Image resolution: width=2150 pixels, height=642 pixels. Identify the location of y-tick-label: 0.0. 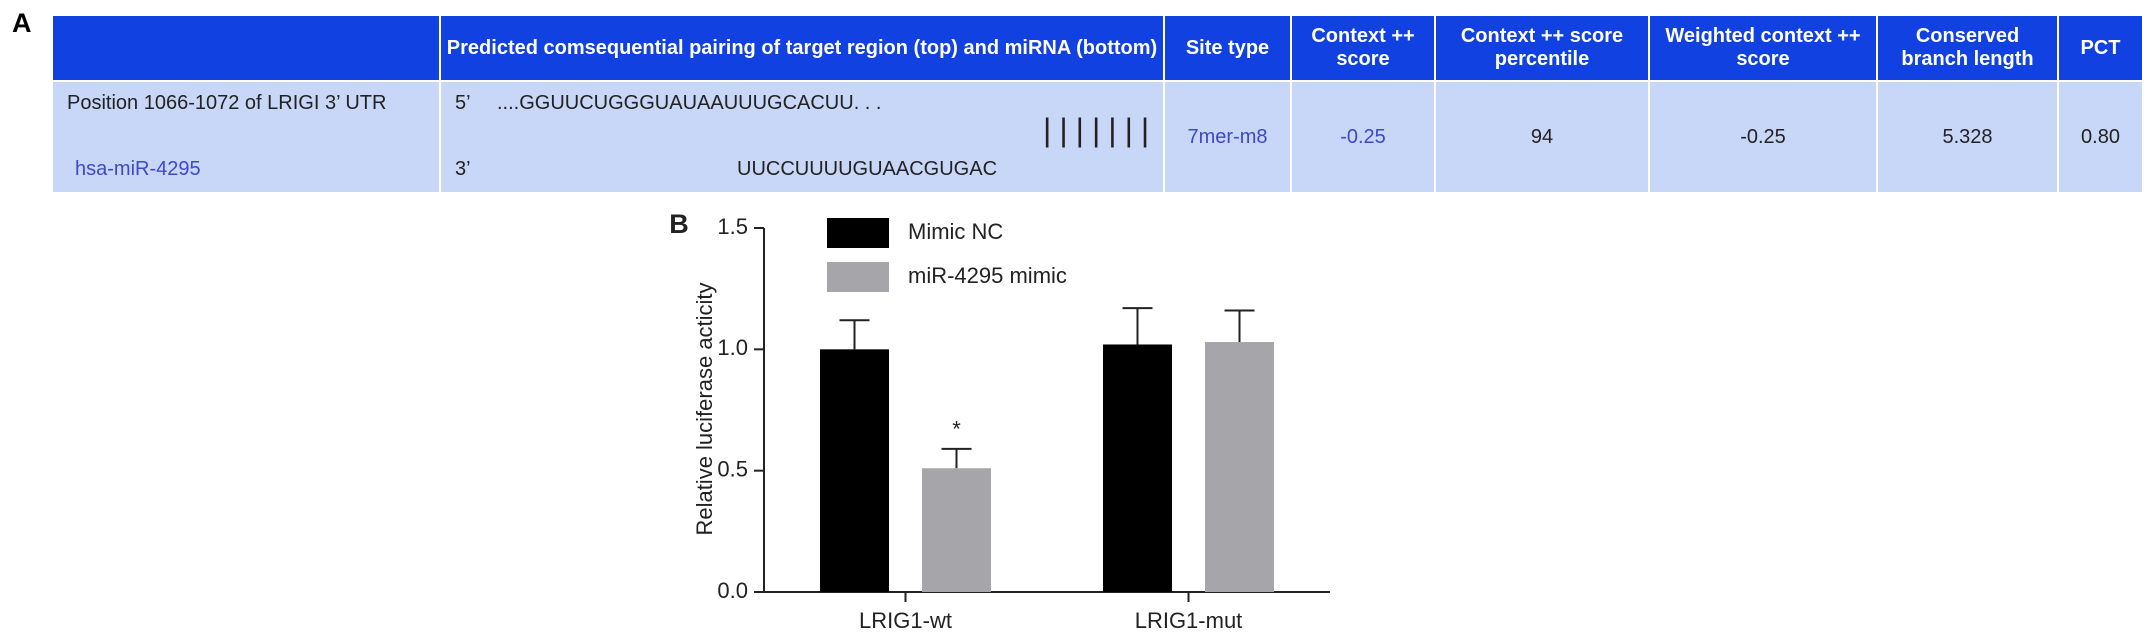
(732, 590).